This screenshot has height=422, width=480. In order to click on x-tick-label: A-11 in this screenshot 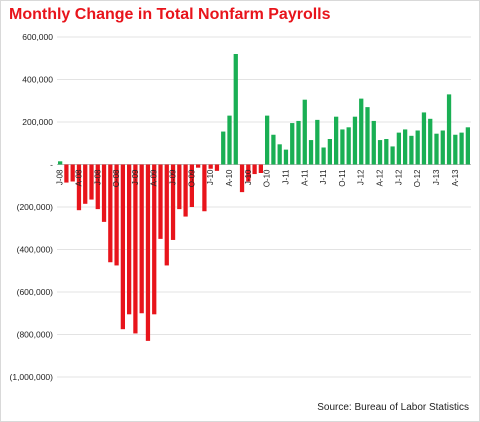, I will do `click(304, 177)`.